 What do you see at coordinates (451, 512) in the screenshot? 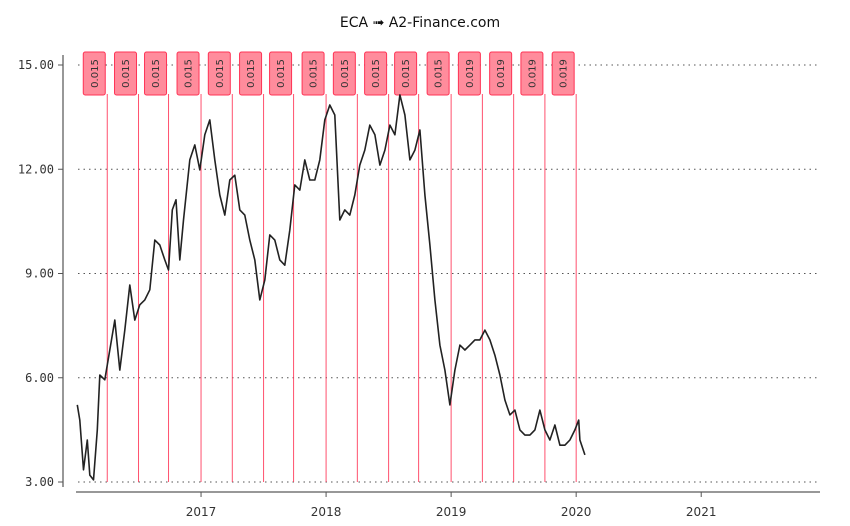
I see `x-tick-label: 2019` at bounding box center [451, 512].